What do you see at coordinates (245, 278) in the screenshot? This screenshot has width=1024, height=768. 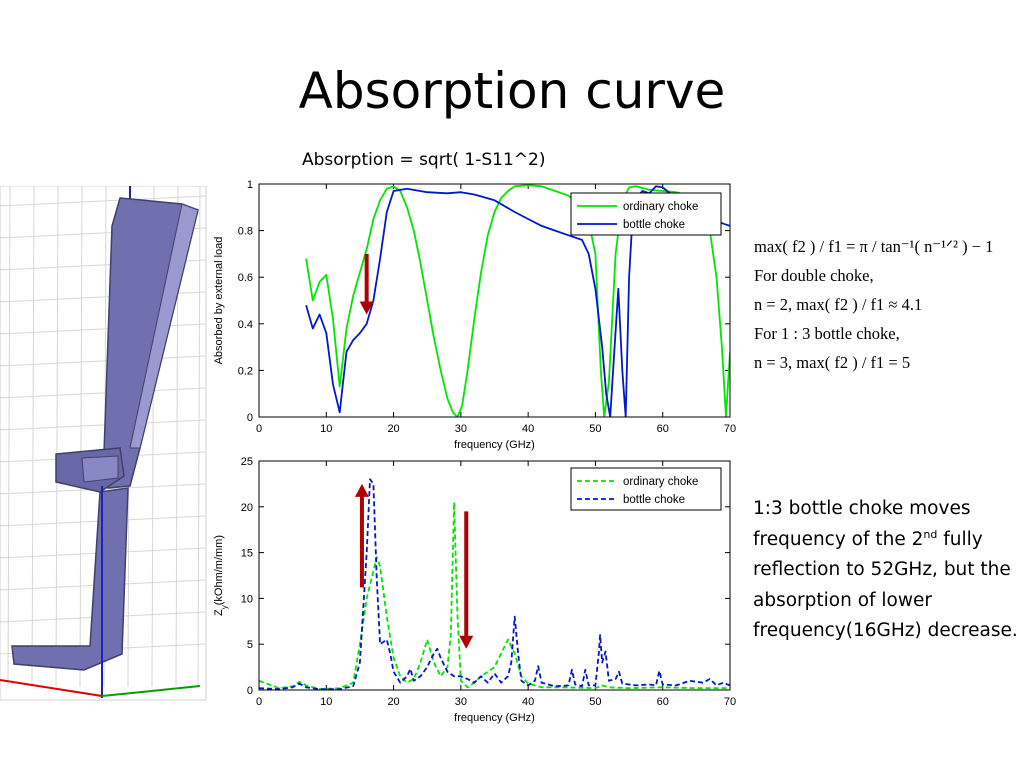 I see `y-tick-label: 0.6` at bounding box center [245, 278].